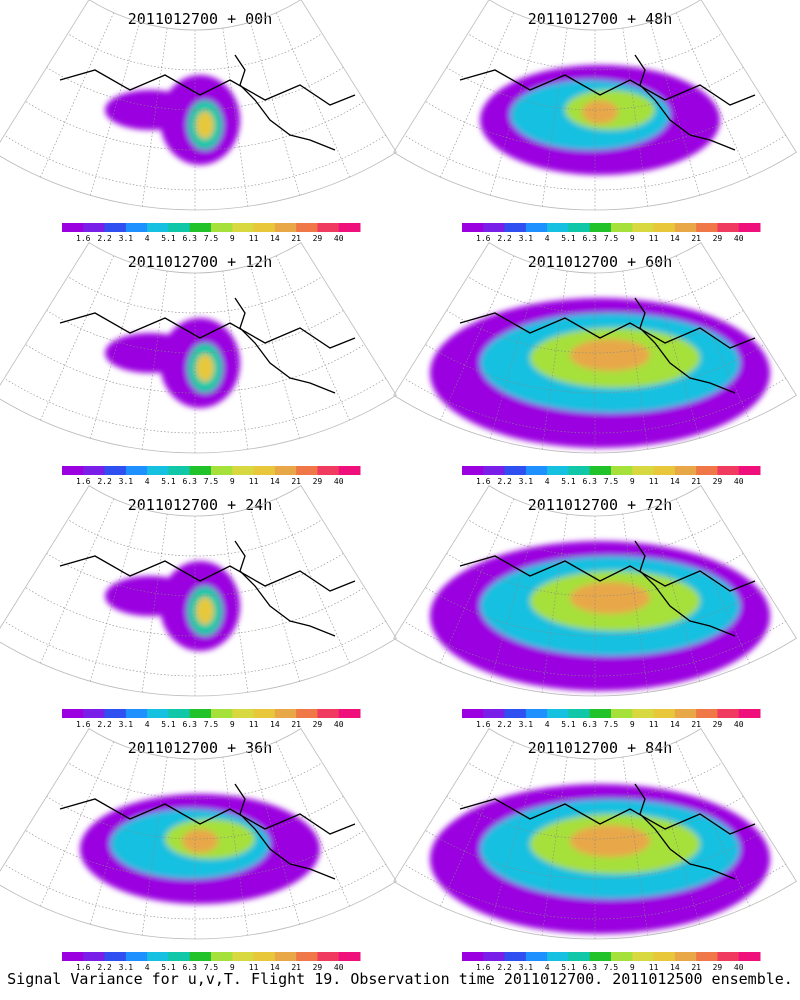 This screenshot has width=800, height=1000. Describe the element at coordinates (313, 338) in the screenshot. I see `longitude-line` at that location.